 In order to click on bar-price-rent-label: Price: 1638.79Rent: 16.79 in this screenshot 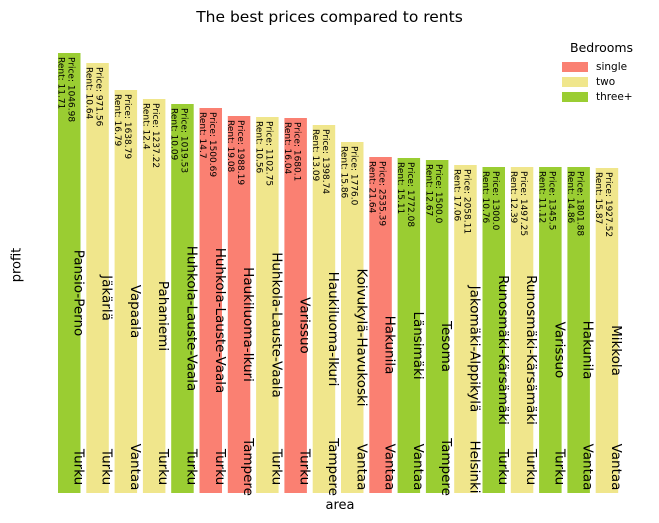, I will do `click(122, 126)`.